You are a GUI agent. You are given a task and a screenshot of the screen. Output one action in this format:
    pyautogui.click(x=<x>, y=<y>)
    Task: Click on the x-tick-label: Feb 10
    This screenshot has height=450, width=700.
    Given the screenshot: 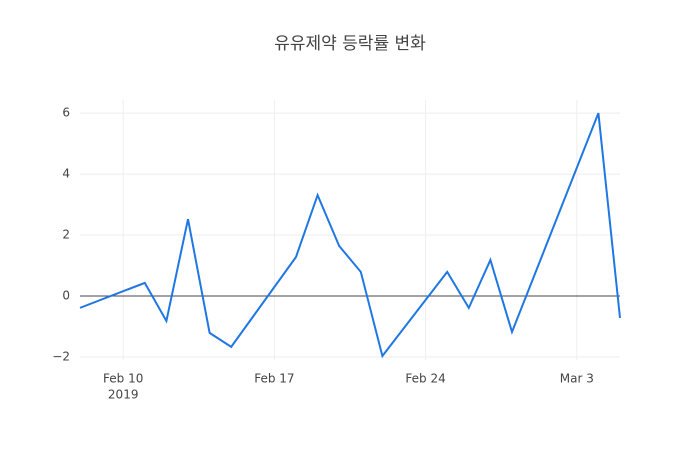 What is the action you would take?
    pyautogui.click(x=123, y=379)
    